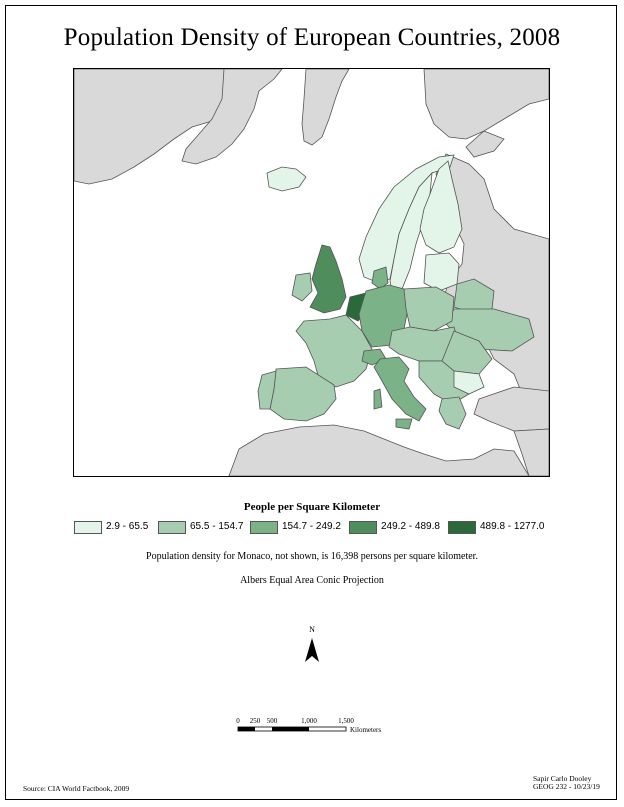 The height and width of the screenshot is (807, 624). What do you see at coordinates (365, 730) in the screenshot?
I see `scale-unit: Kilometers` at bounding box center [365, 730].